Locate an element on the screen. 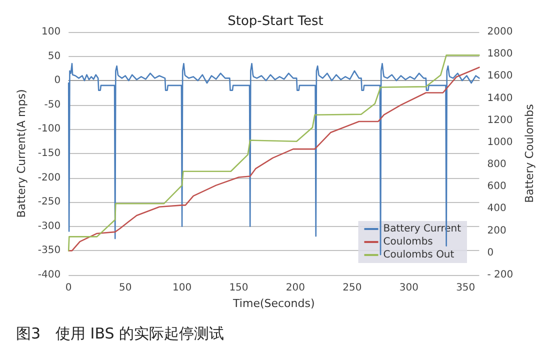 This screenshot has height=355, width=551. y-tick-label: -50 is located at coordinates (52, 104).